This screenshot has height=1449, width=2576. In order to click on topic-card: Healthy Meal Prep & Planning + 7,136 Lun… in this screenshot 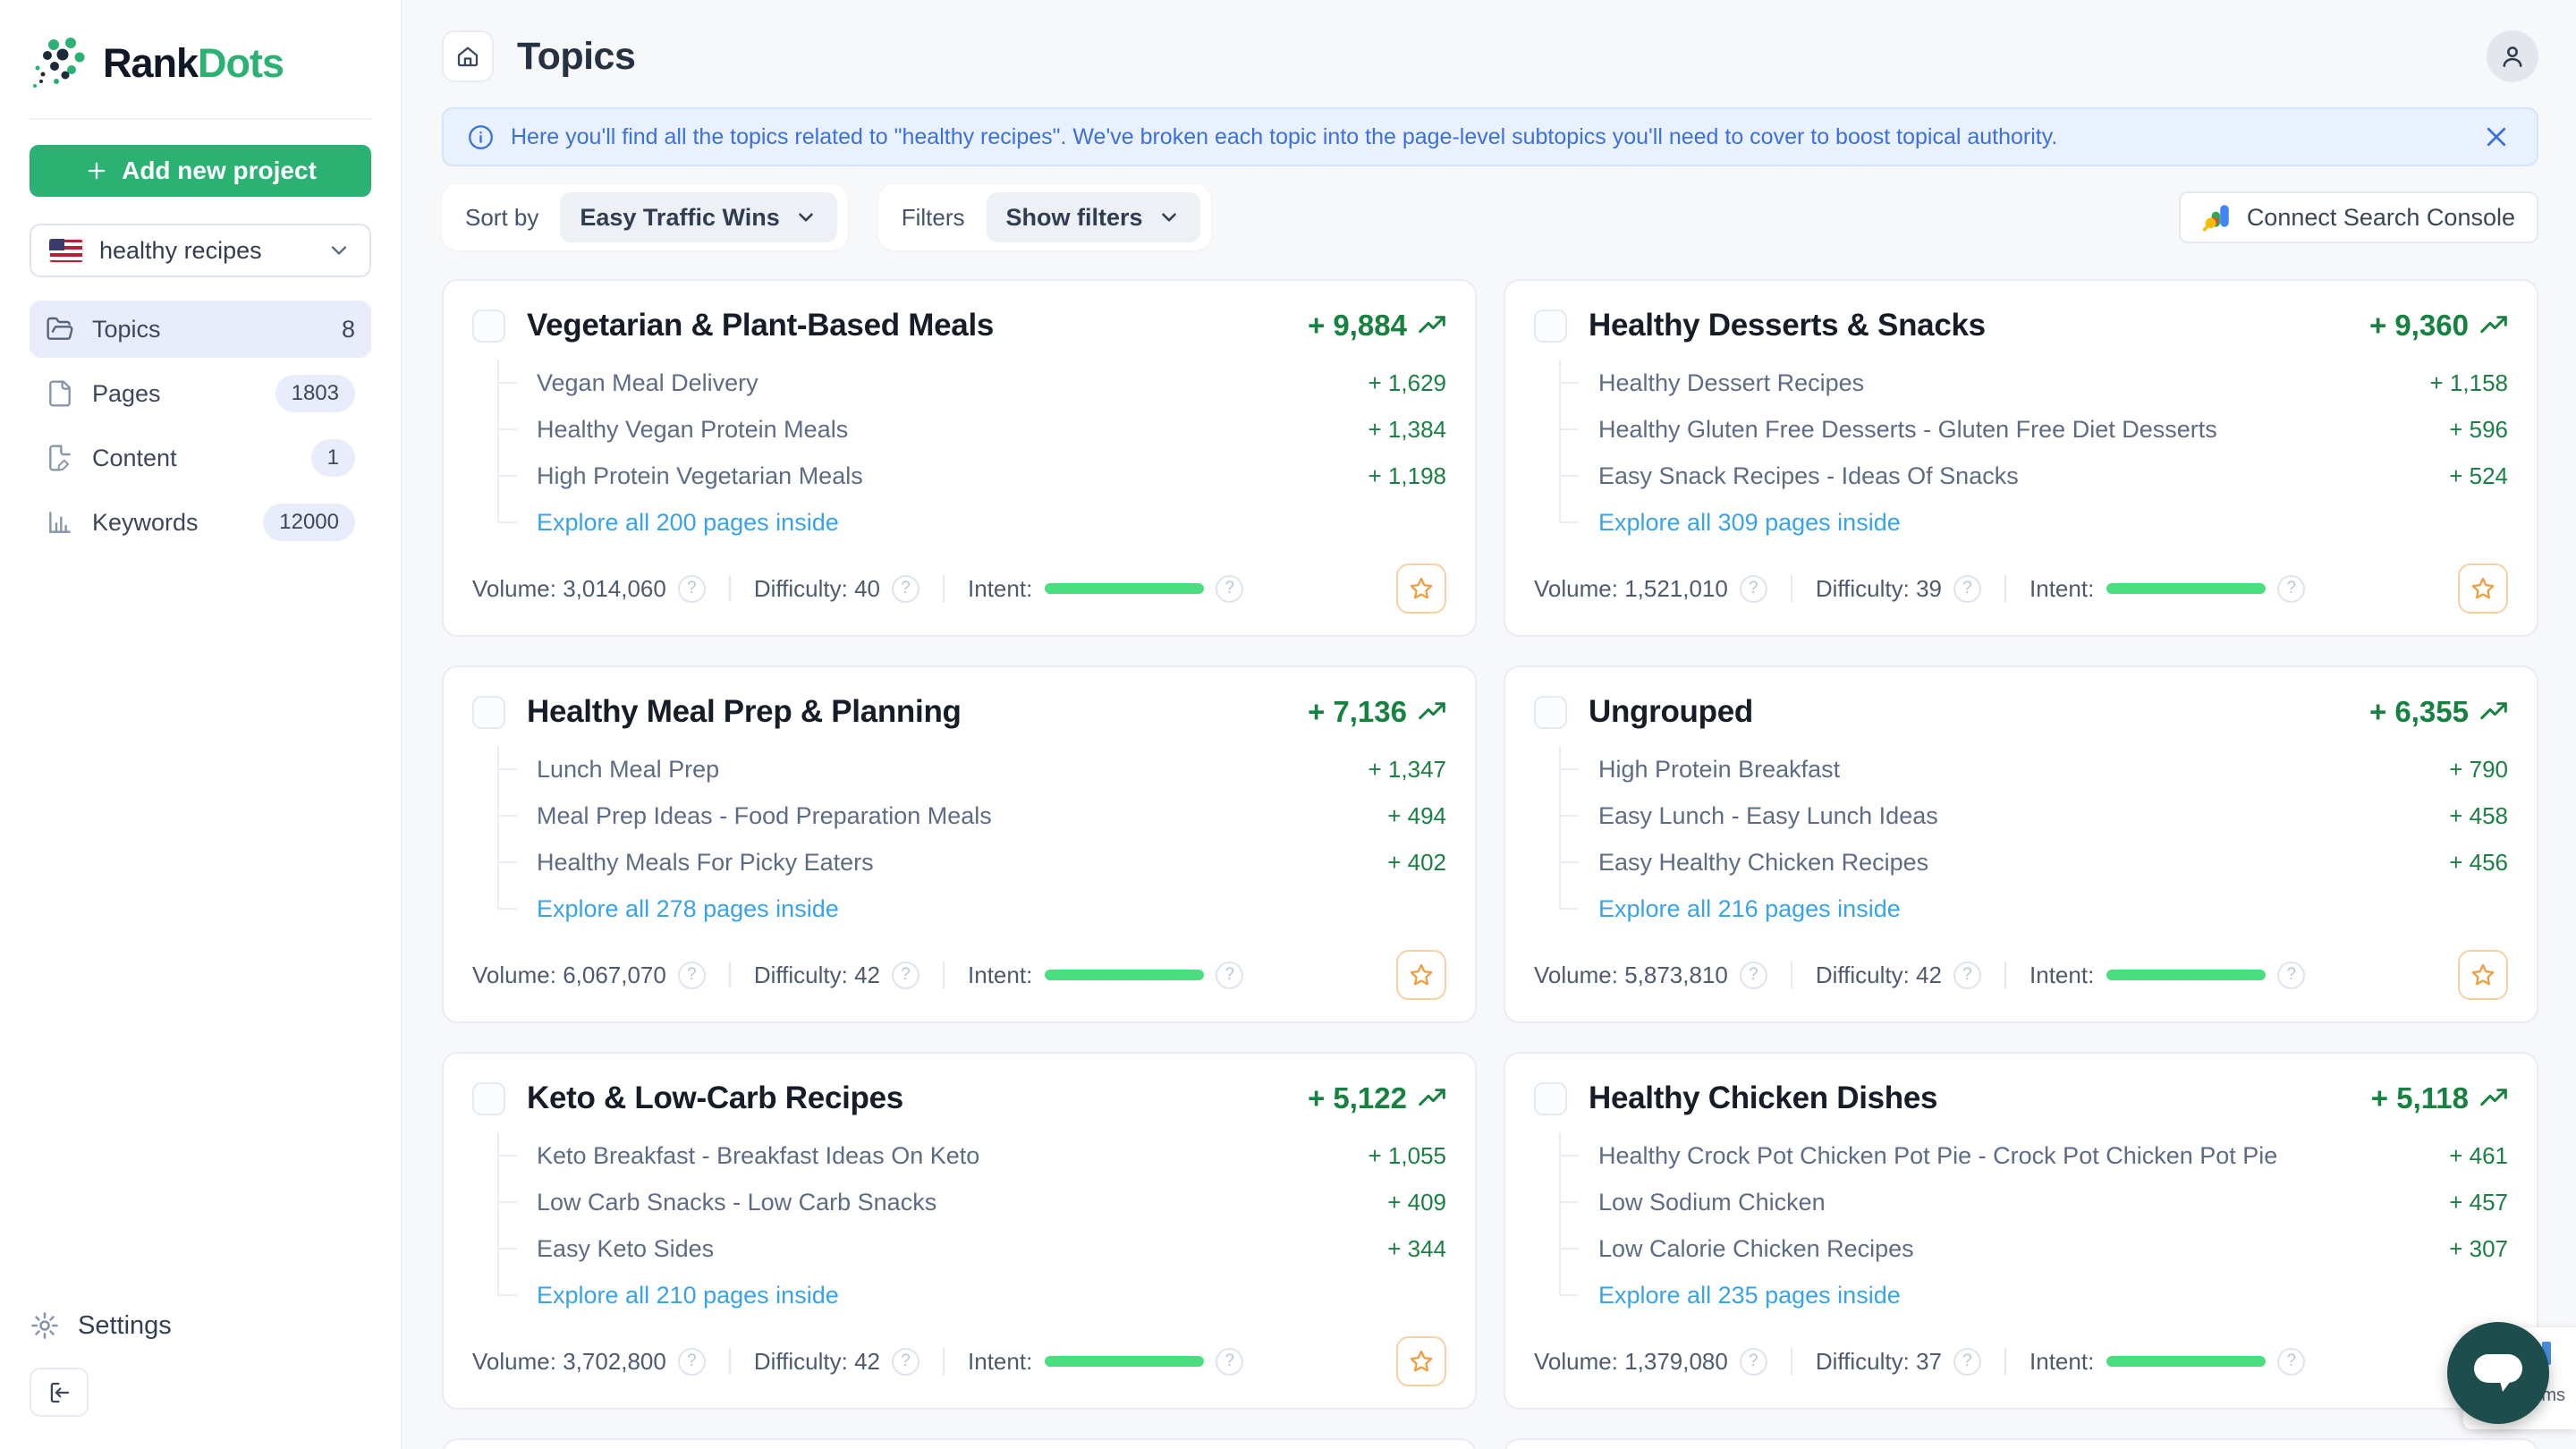, I will do `click(959, 844)`.